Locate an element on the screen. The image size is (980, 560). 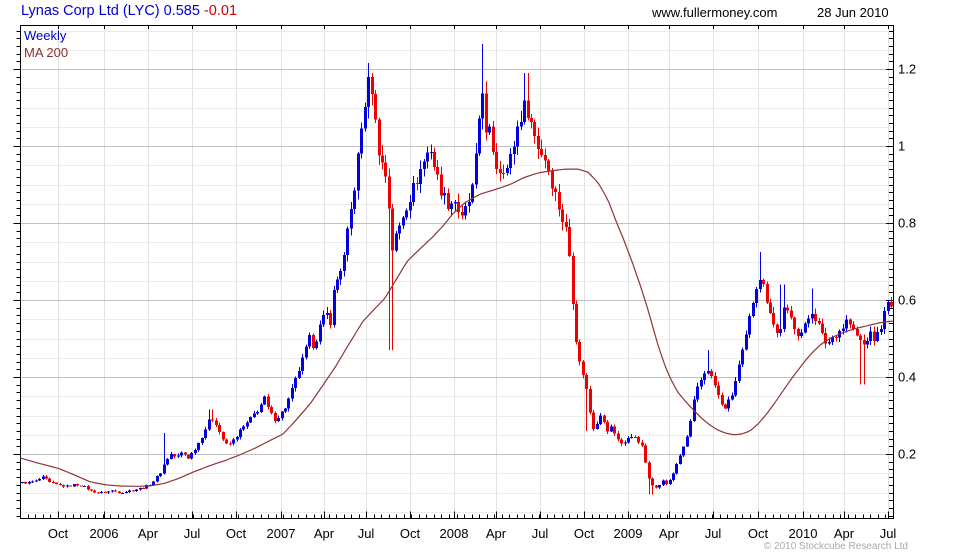
x-axis-label: 2010 is located at coordinates (803, 533).